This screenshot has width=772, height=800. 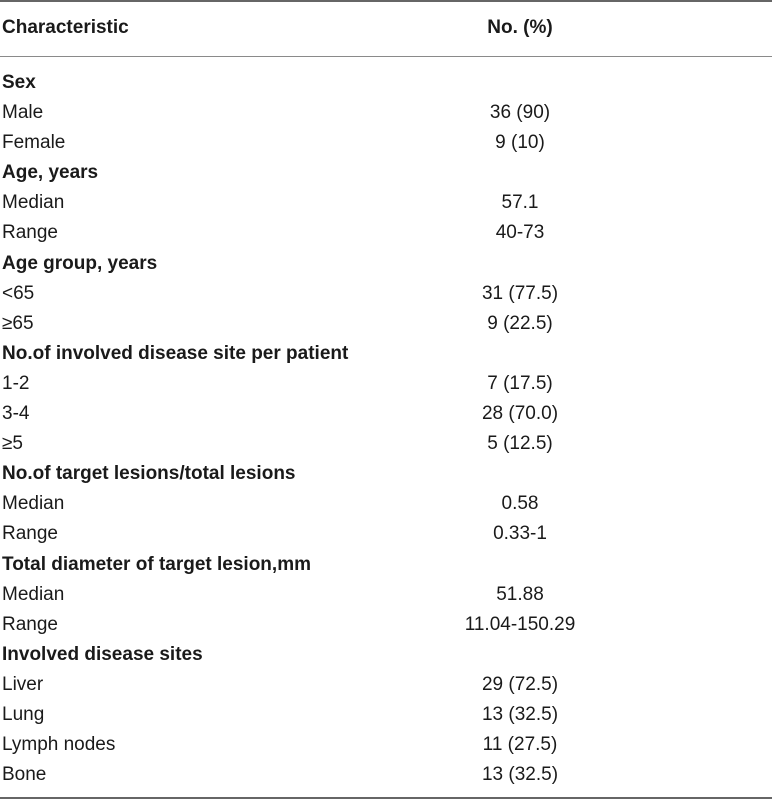 I want to click on header-characteristic: Characteristic, so click(x=65, y=27).